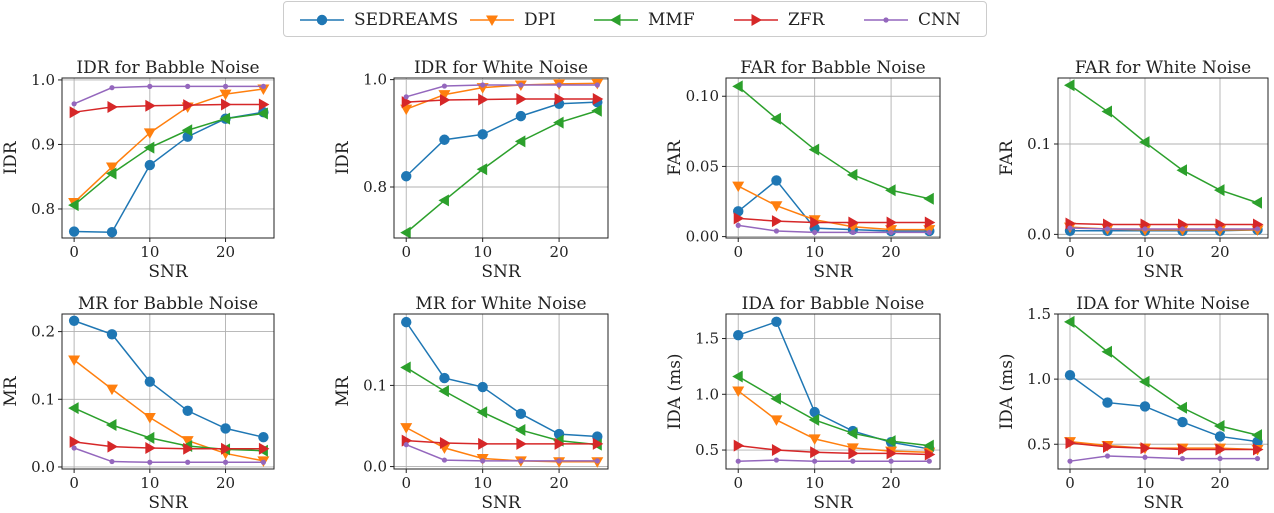 The image size is (1274, 513). I want to click on axes-frame, so click(501, 158).